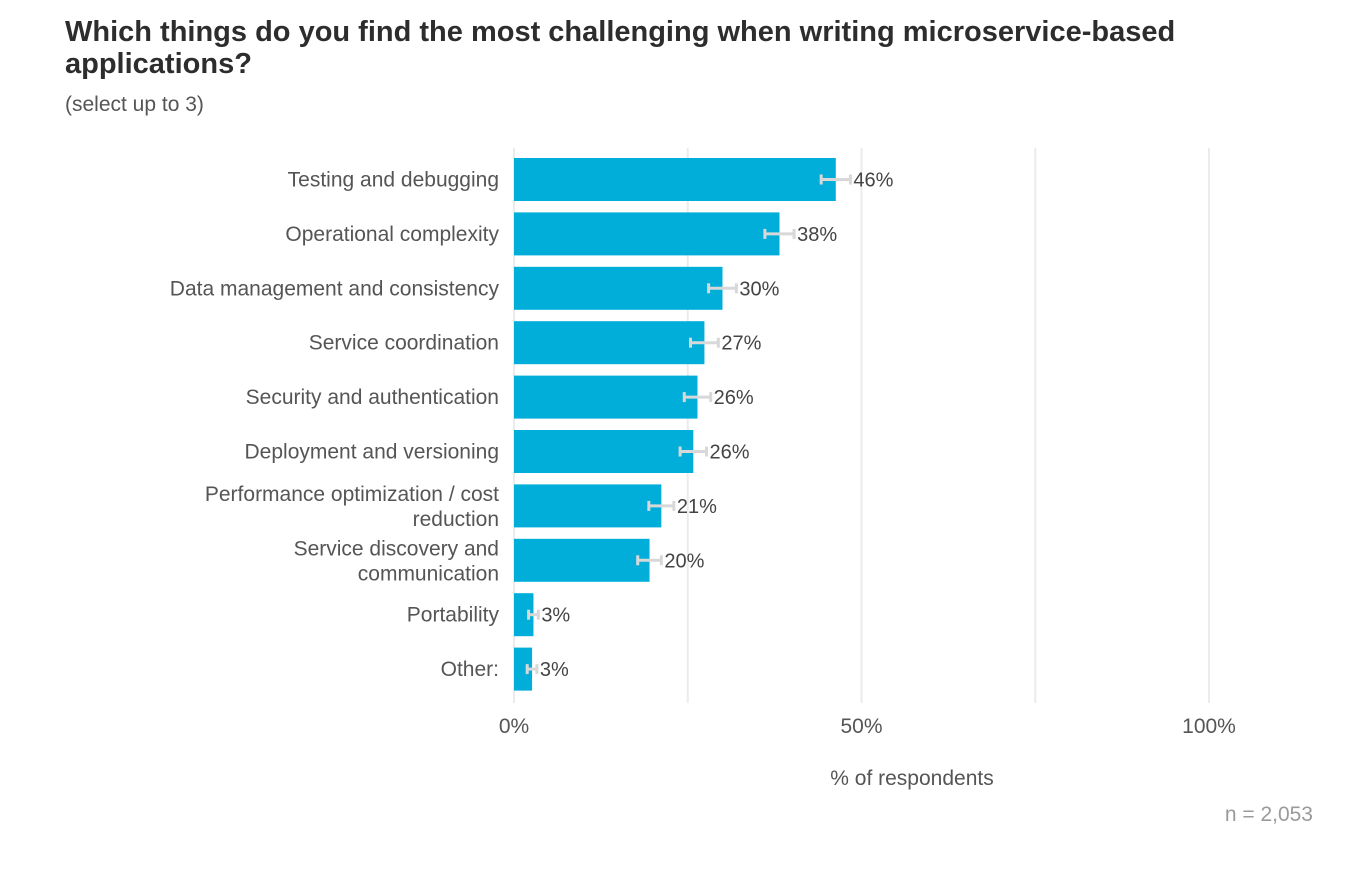 This screenshot has width=1363, height=877. What do you see at coordinates (911, 778) in the screenshot?
I see `x-axis-title: % of respondents` at bounding box center [911, 778].